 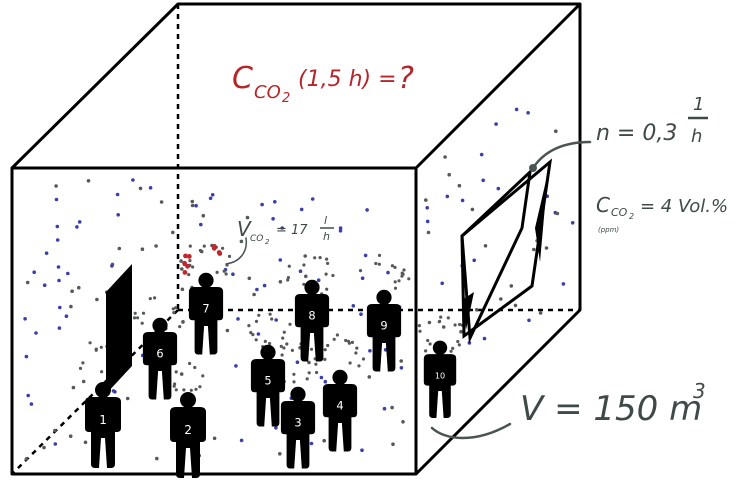 I want to click on air-exchange-leader-point, so click(x=533, y=168).